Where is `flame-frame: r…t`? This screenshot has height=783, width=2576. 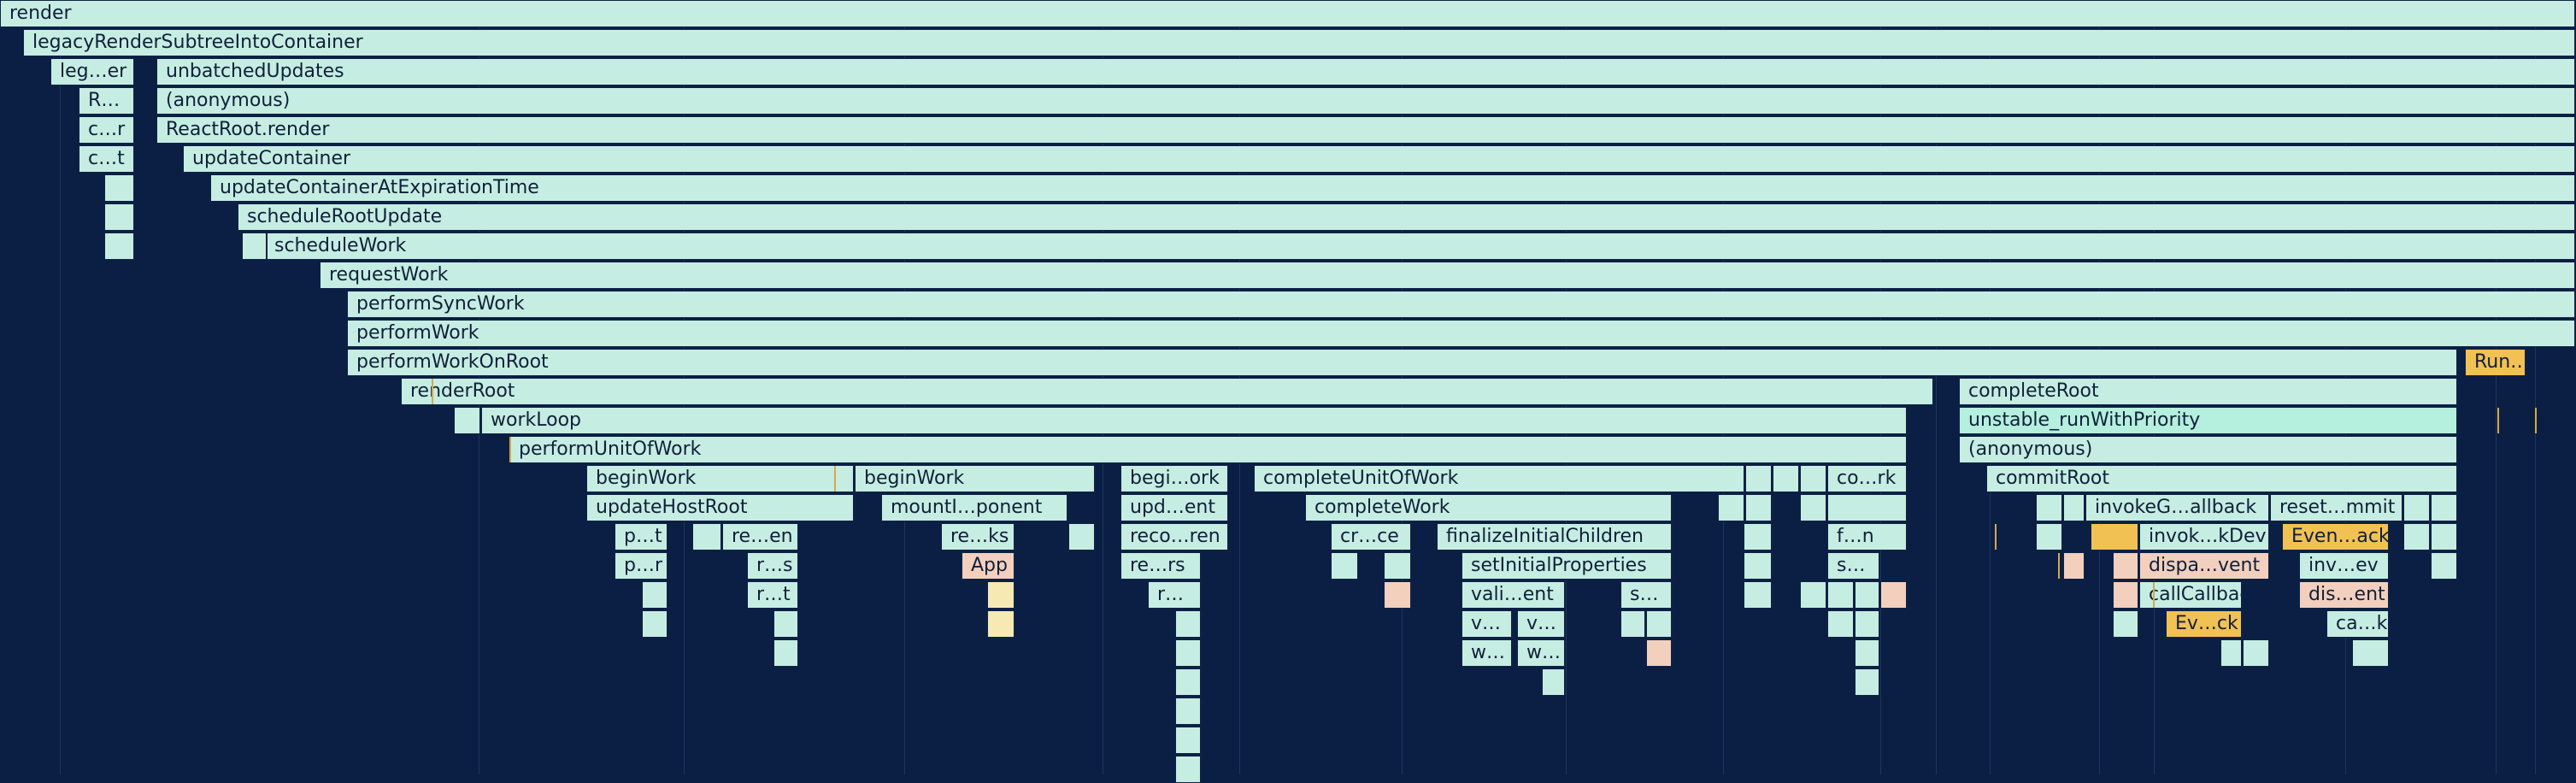 flame-frame: r…t is located at coordinates (773, 595).